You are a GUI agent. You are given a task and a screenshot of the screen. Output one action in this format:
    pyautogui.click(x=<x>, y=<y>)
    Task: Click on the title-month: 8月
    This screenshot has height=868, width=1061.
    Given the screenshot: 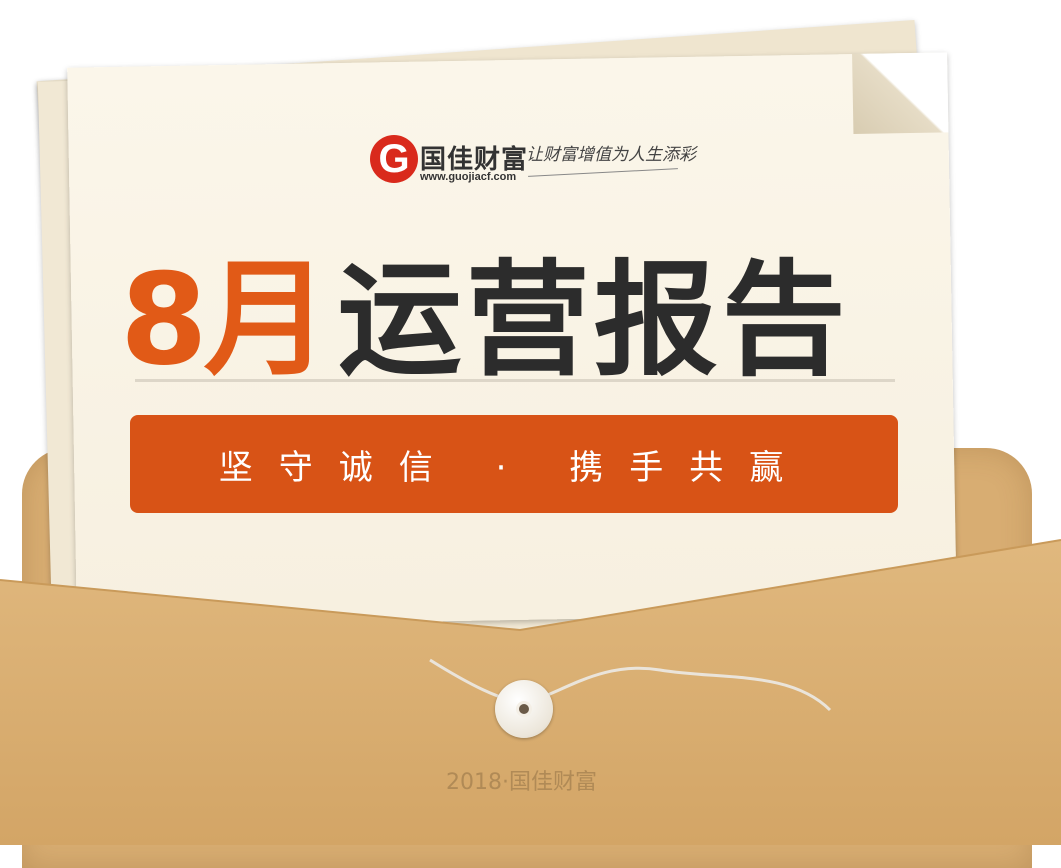 What is the action you would take?
    pyautogui.click(x=225, y=319)
    